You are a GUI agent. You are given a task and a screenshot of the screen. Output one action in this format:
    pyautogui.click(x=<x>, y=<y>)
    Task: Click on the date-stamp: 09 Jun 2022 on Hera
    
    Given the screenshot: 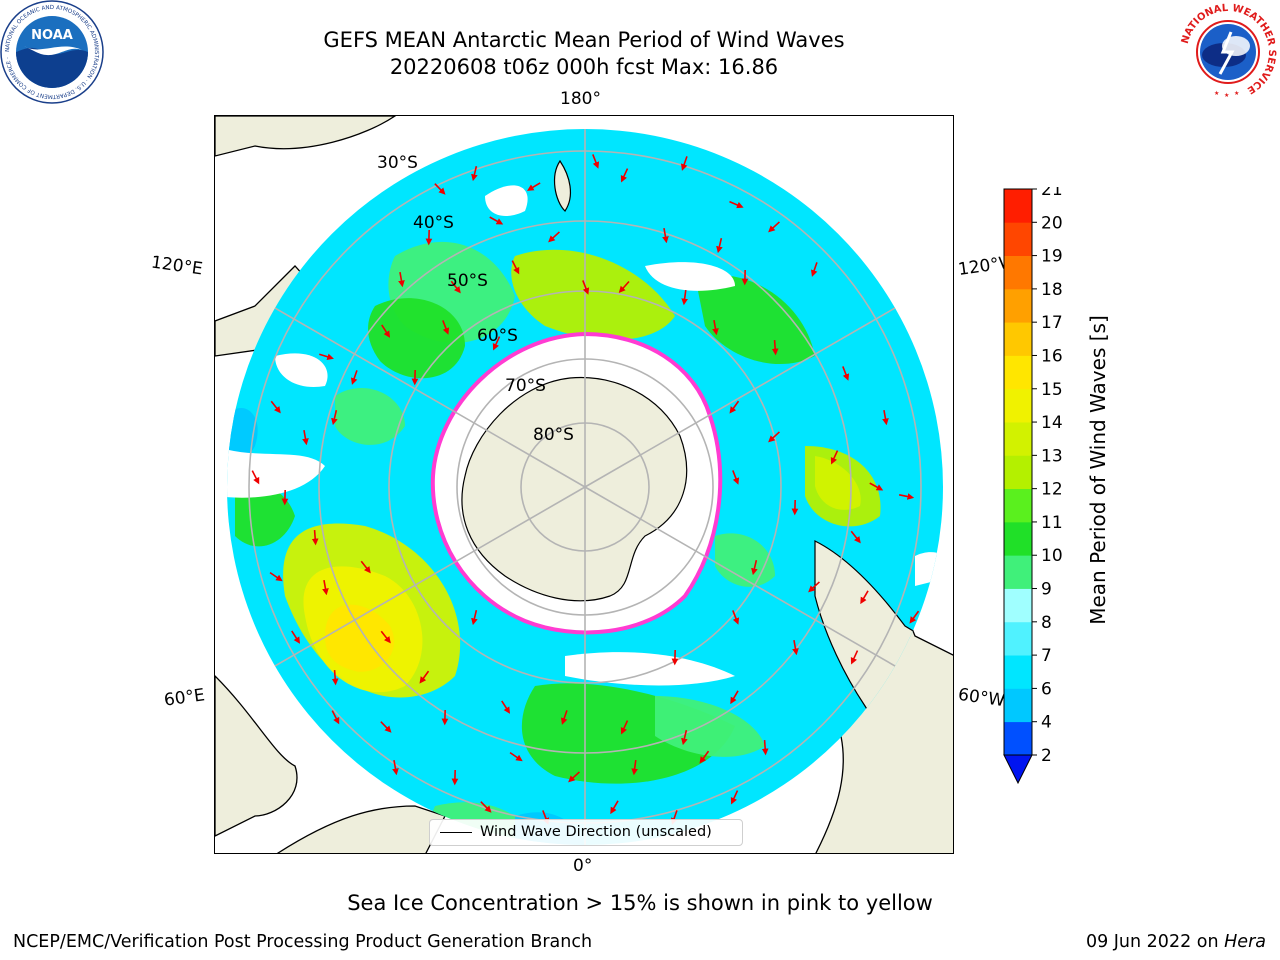 What is the action you would take?
    pyautogui.click(x=1176, y=942)
    